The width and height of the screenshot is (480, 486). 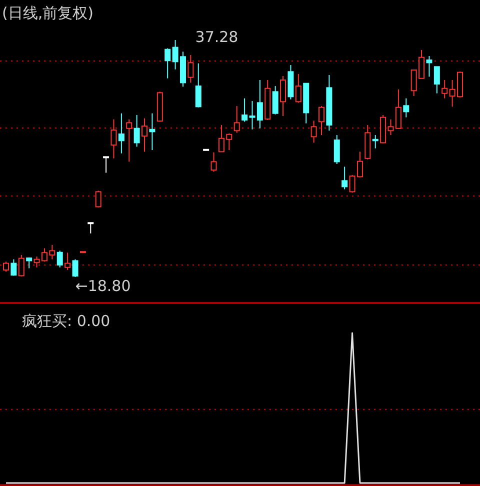 What do you see at coordinates (216, 37) in the screenshot?
I see `annotation: 37.28` at bounding box center [216, 37].